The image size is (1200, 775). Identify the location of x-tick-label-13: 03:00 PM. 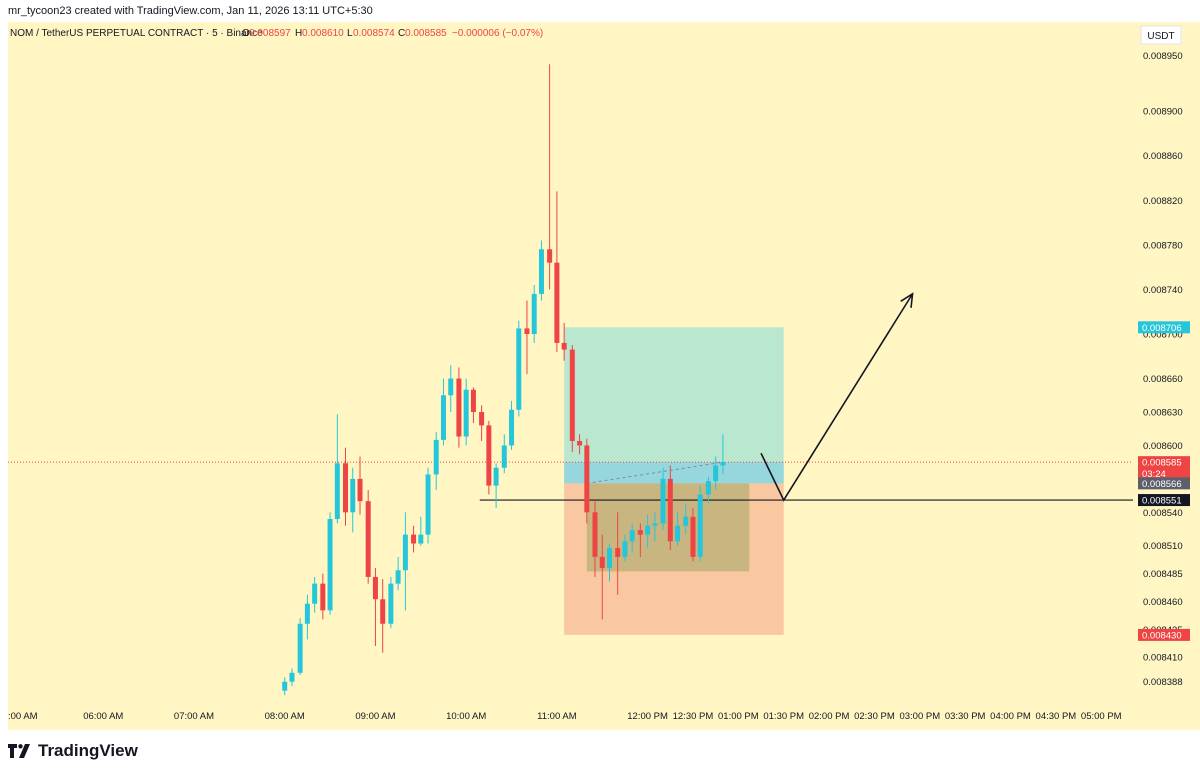
(919, 716).